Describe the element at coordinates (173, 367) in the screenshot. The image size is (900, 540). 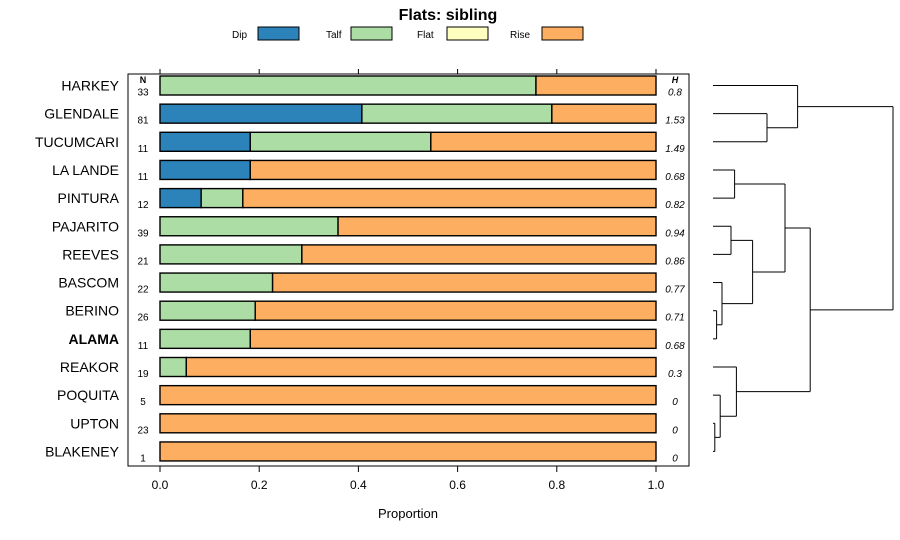
I see `bar-segment-reakor-talf` at that location.